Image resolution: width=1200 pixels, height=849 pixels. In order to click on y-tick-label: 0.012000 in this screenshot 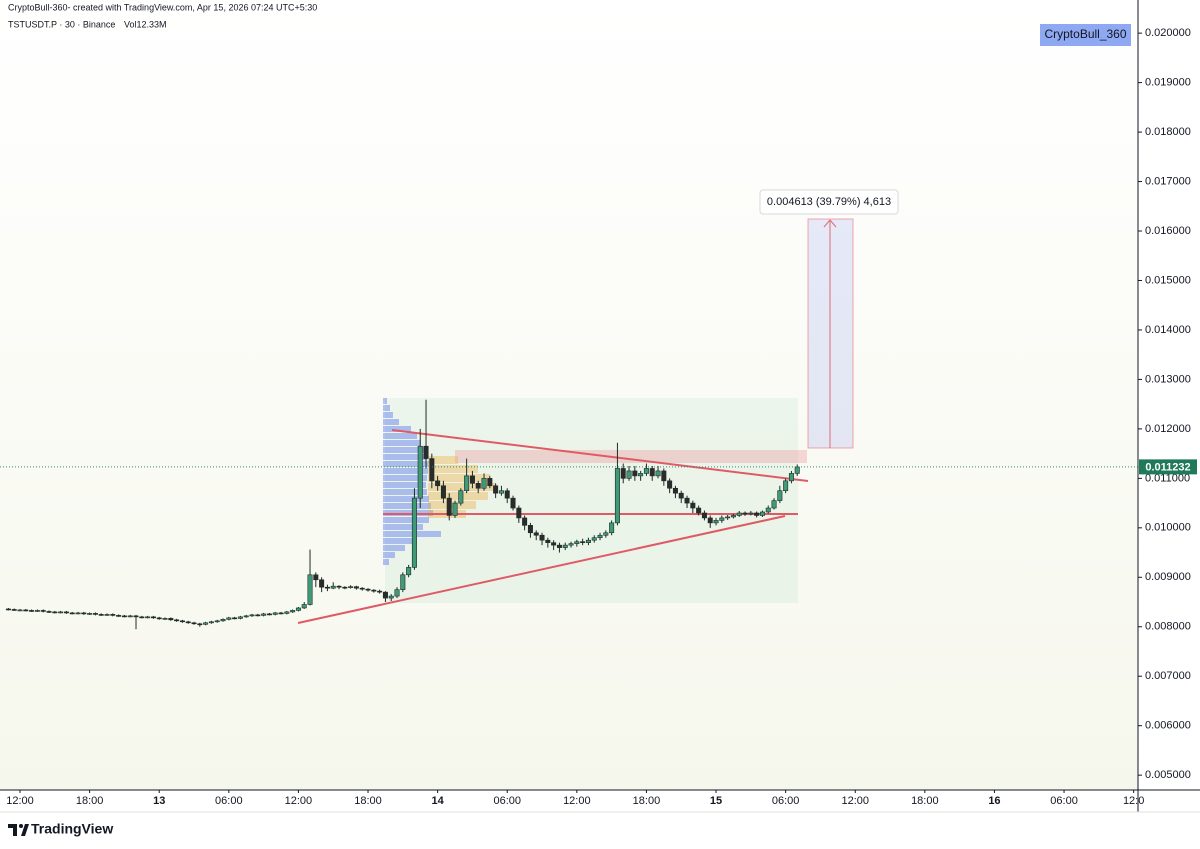, I will do `click(1168, 429)`.